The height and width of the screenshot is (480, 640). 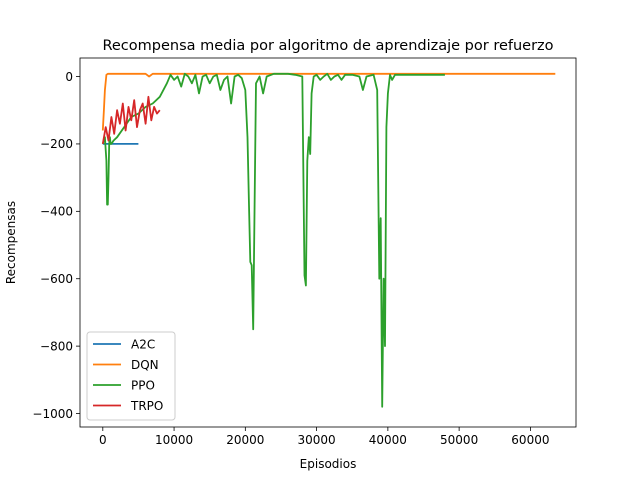 I want to click on legend-box, so click(x=131, y=376).